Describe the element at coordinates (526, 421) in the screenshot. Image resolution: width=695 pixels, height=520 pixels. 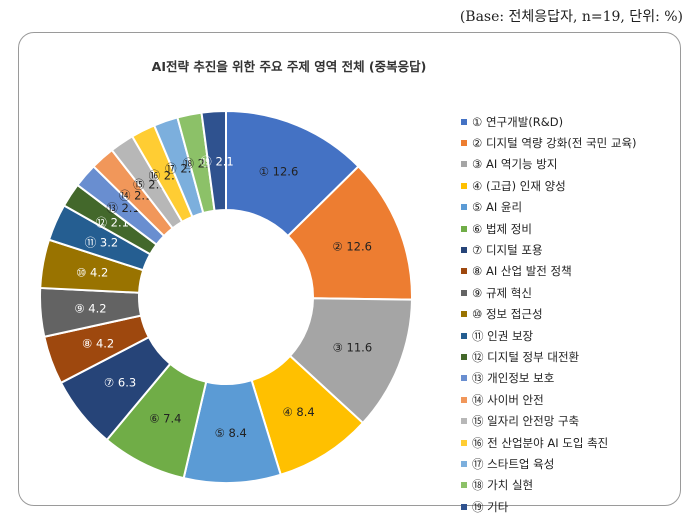
I see `legend-label: ⑮ 일자리 안전망 구축` at that location.